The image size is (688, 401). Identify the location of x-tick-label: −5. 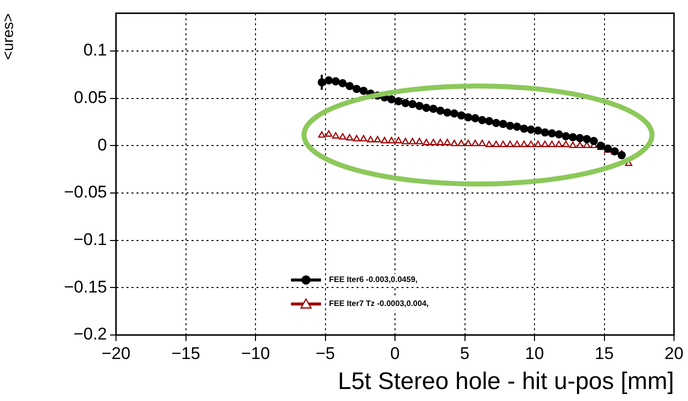
(325, 353).